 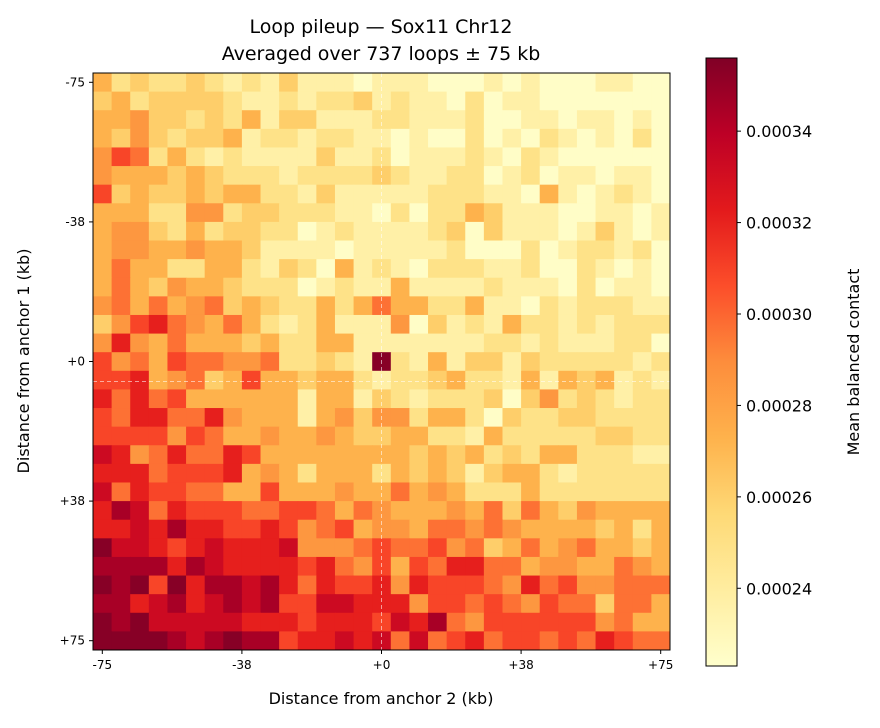 What do you see at coordinates (779, 314) in the screenshot?
I see `colorbar-tick-label: 0.00030` at bounding box center [779, 314].